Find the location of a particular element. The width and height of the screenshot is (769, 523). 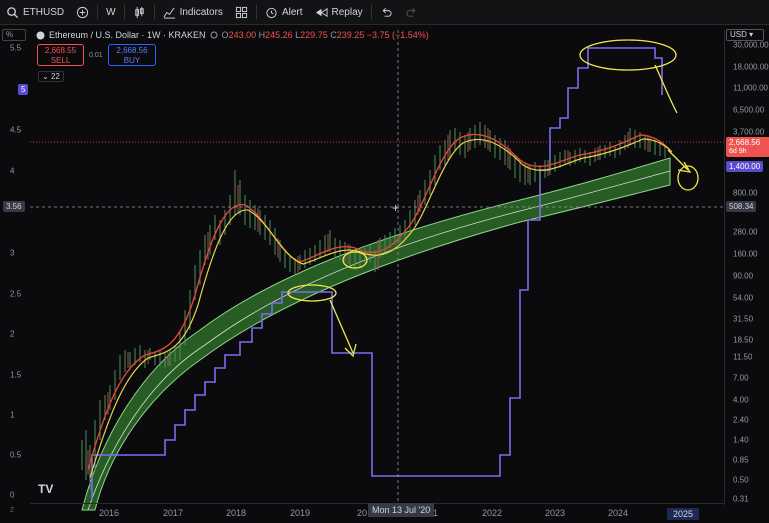

time-tick-highlight: 2025 is located at coordinates (683, 514).